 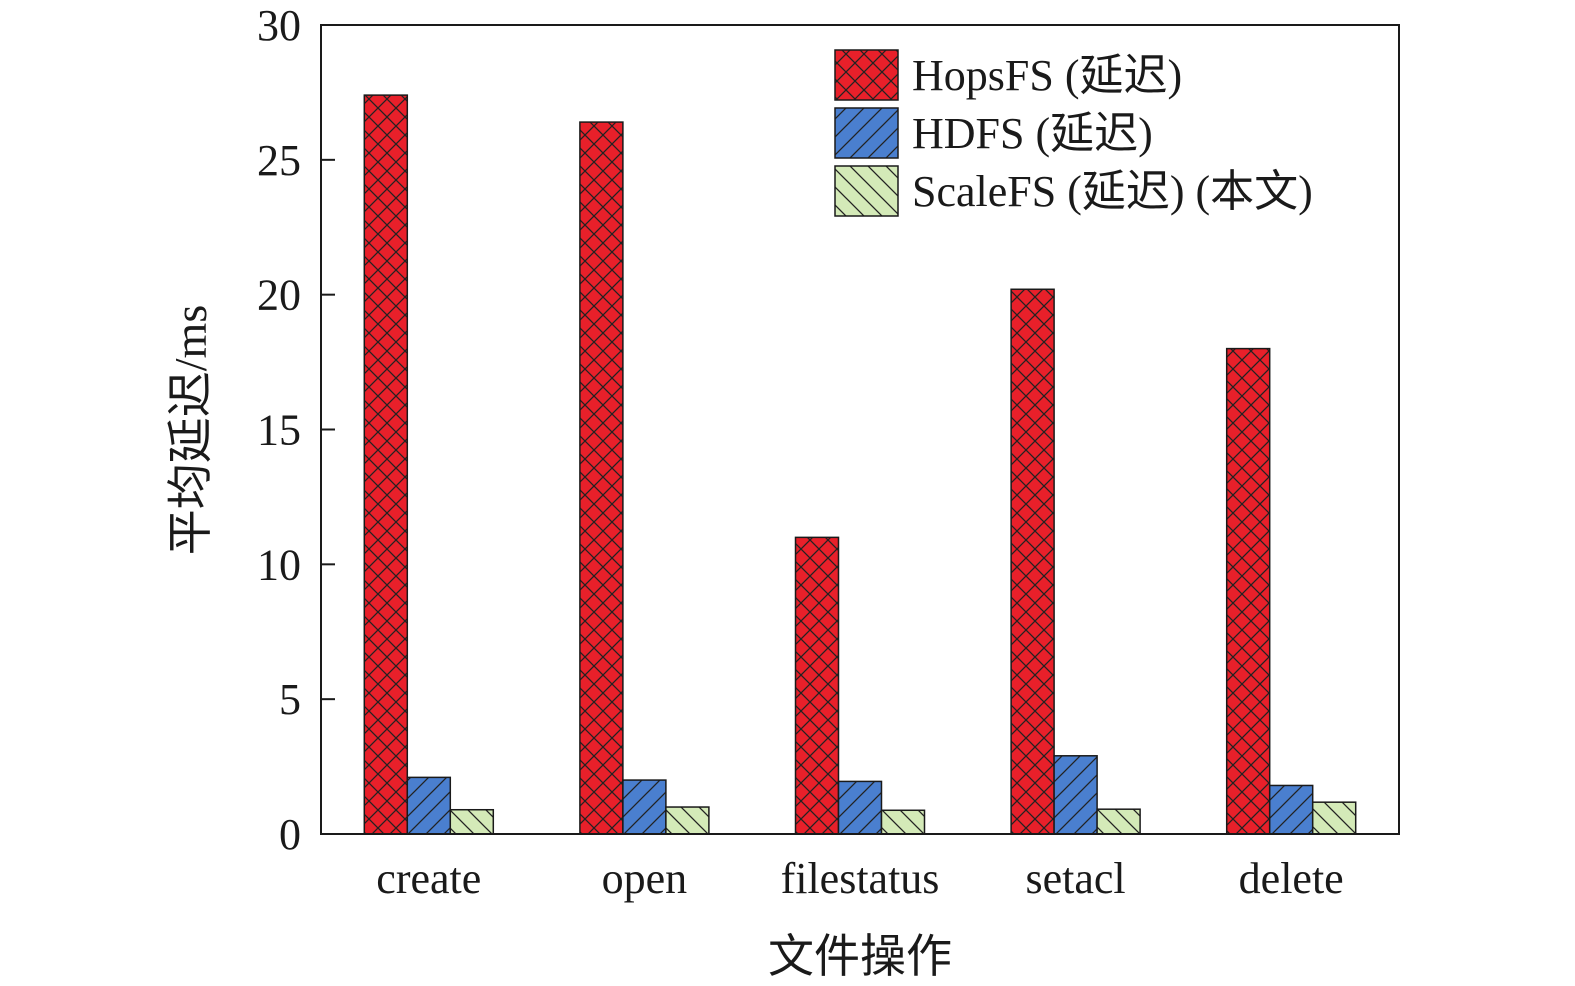 I want to click on x-tick-label-setacl: setacl, so click(x=1076, y=878).